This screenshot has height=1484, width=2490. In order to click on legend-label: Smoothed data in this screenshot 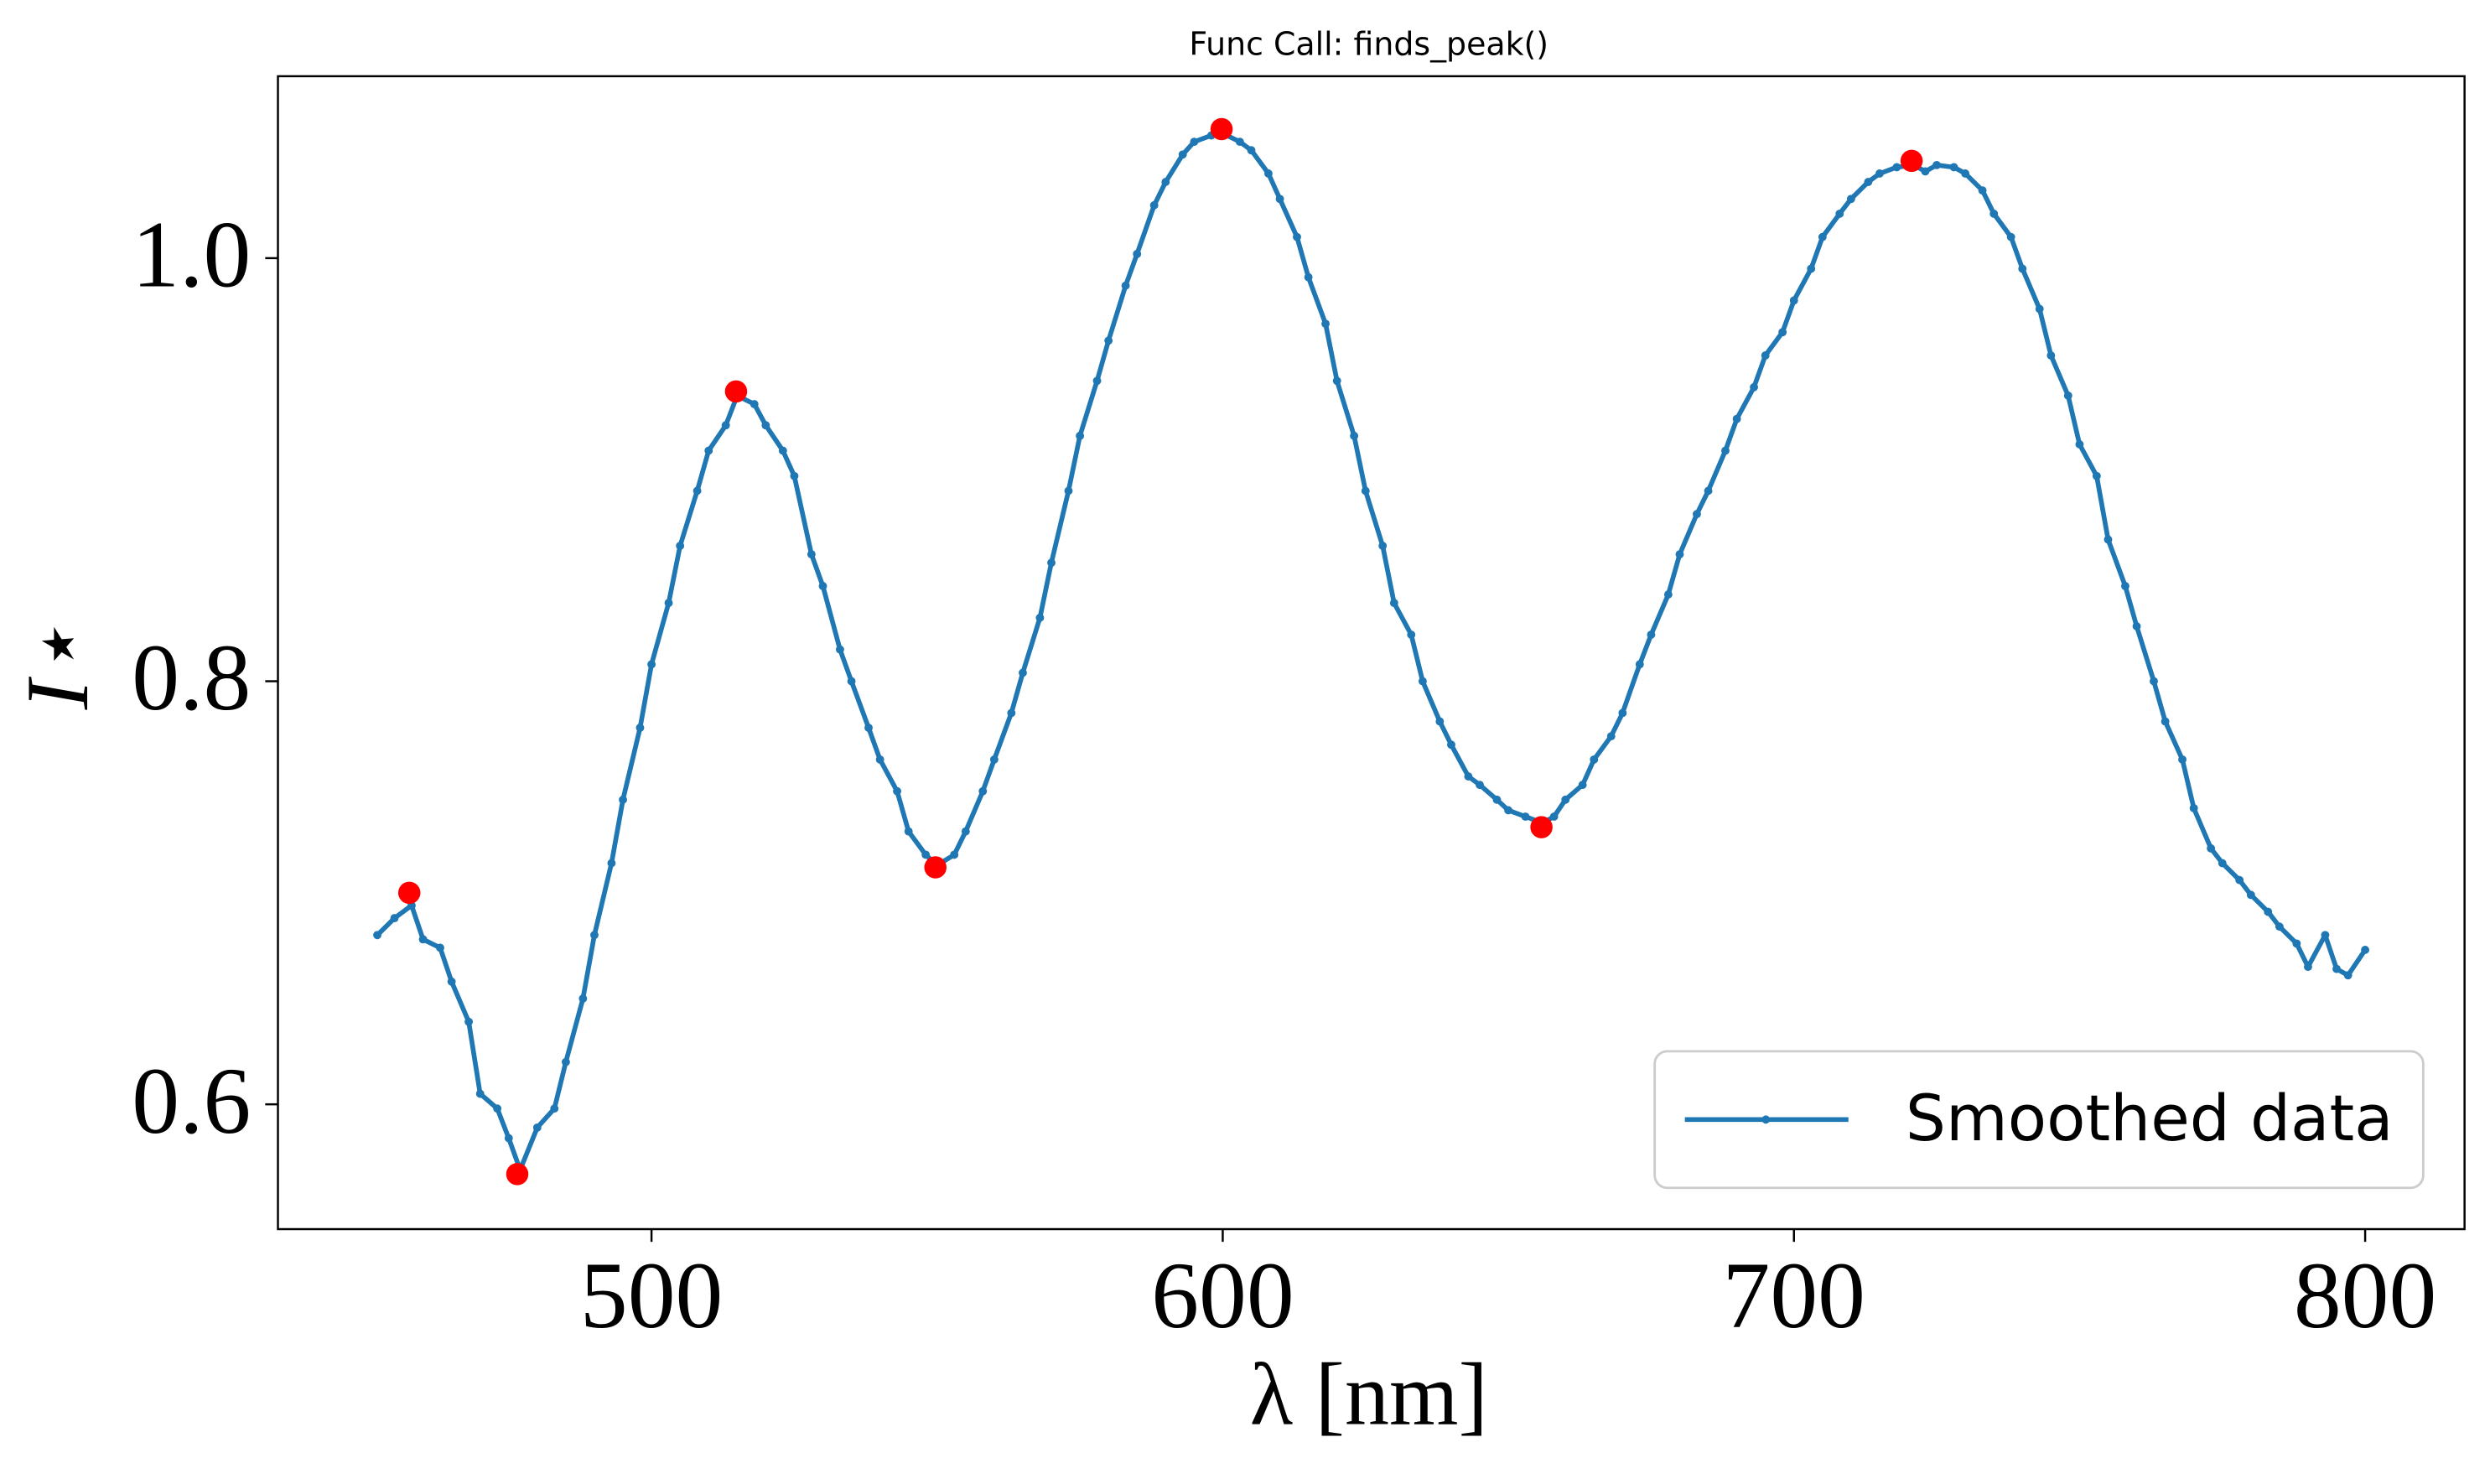, I will do `click(2150, 1118)`.